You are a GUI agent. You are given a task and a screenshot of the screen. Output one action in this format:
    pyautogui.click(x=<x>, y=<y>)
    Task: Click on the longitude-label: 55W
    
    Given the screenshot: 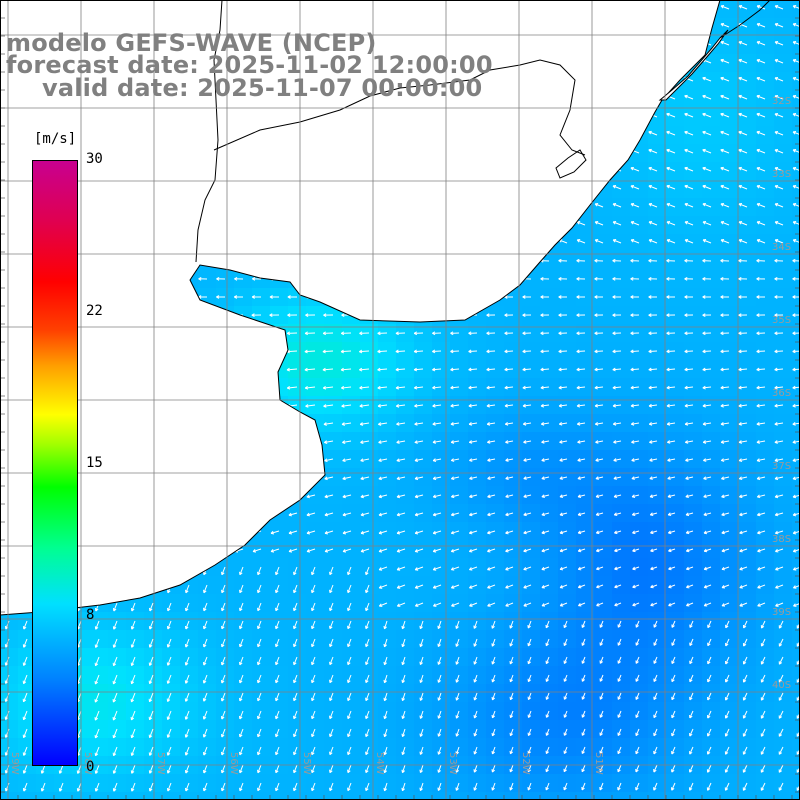 What is the action you would take?
    pyautogui.click(x=306, y=763)
    